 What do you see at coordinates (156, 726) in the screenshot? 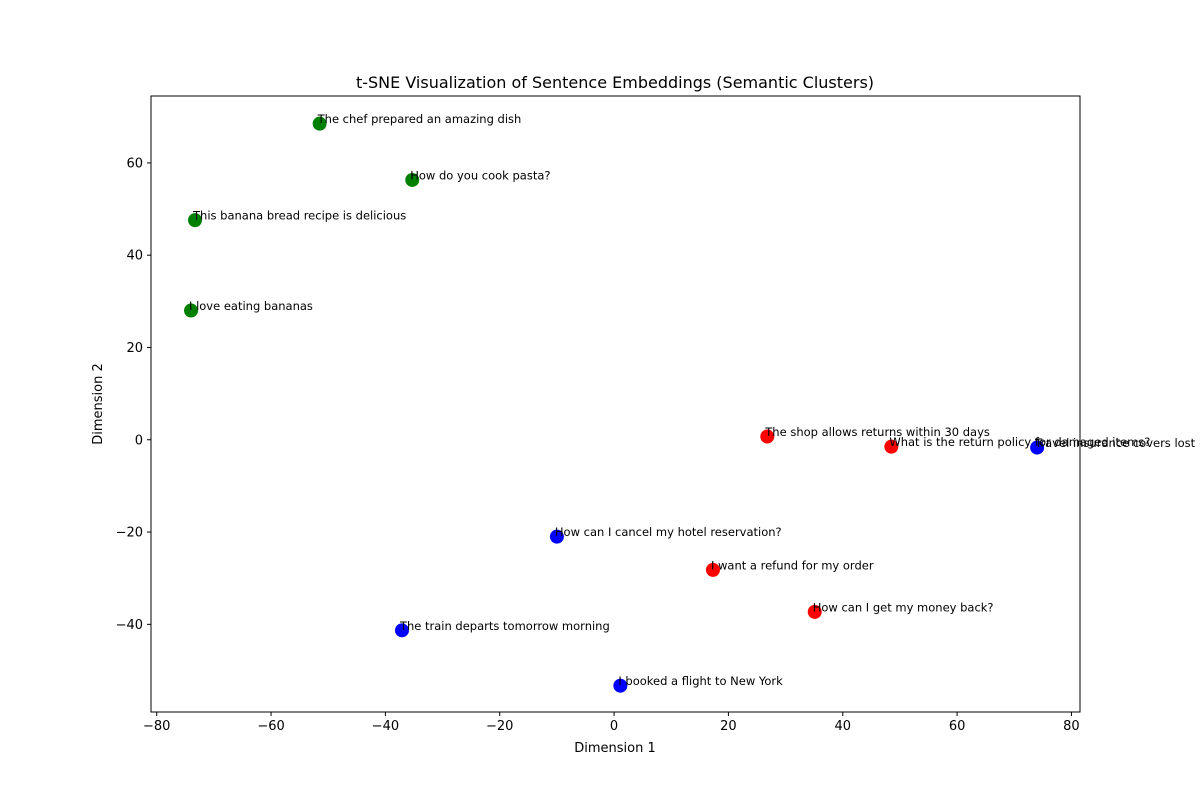
I see `x-tick-label: −80` at bounding box center [156, 726].